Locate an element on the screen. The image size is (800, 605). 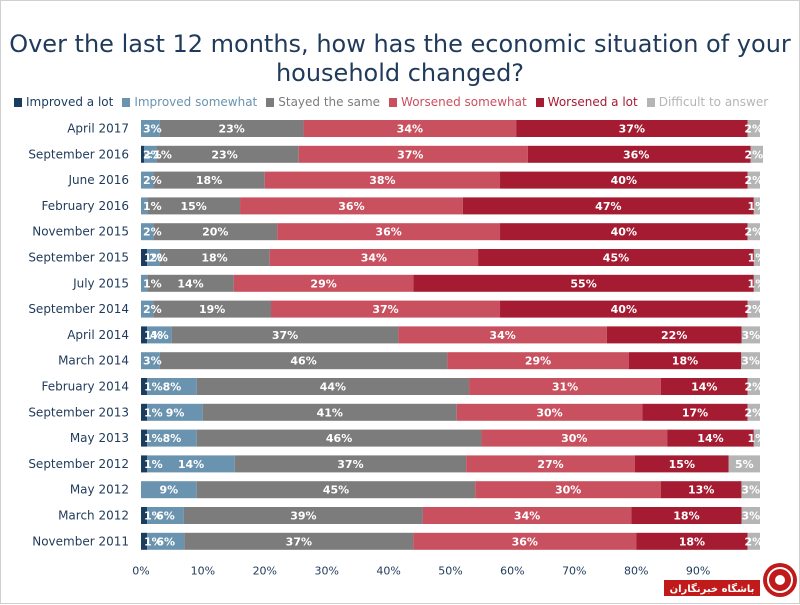
data-label: 23% is located at coordinates (231, 129).